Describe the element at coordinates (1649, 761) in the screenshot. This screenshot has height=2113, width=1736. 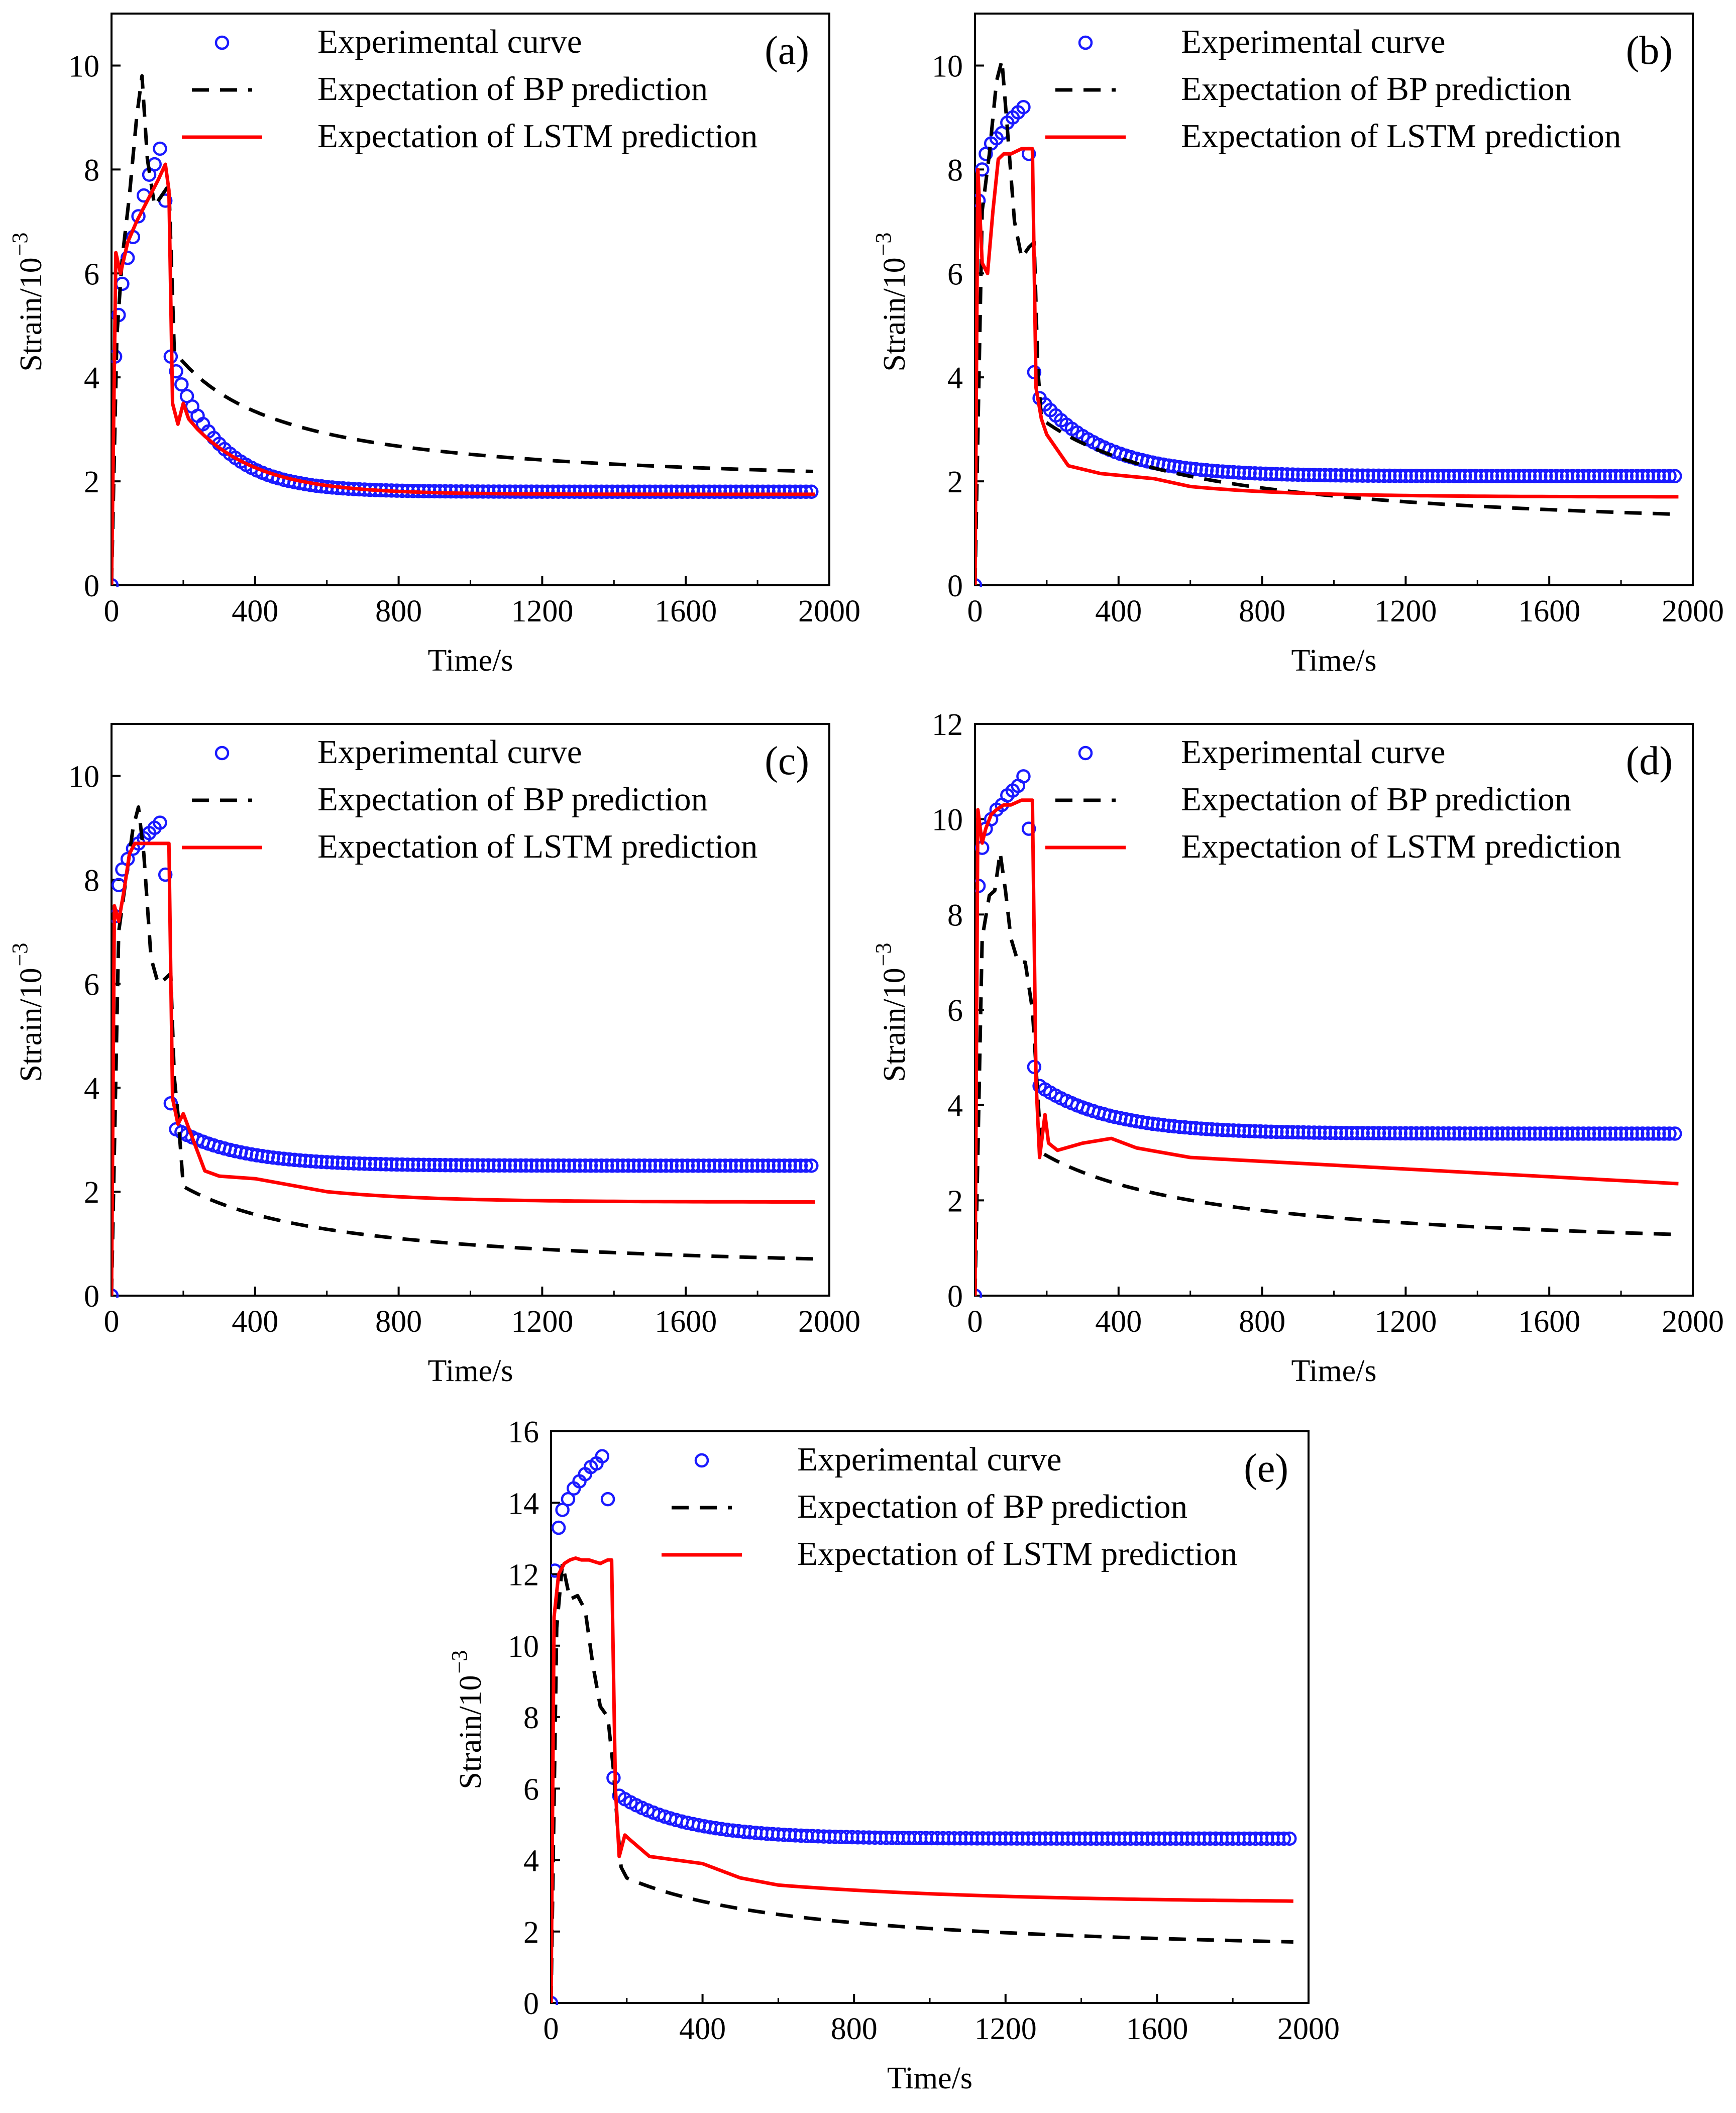
I see `panel-label: (d)` at that location.